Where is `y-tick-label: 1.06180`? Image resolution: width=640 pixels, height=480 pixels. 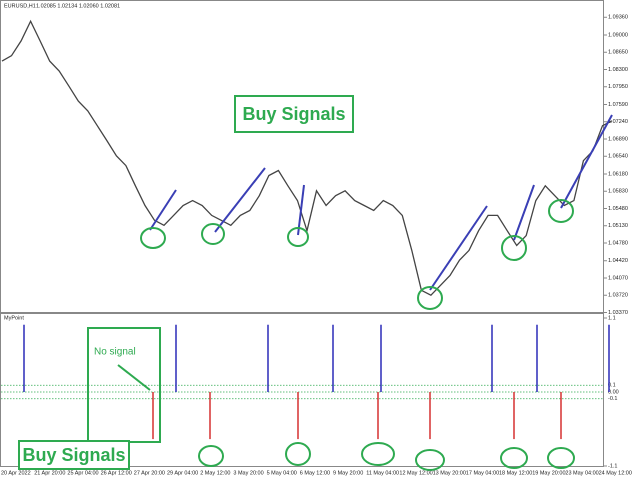
y-tick-label: 1.06180 is located at coordinates (618, 174).